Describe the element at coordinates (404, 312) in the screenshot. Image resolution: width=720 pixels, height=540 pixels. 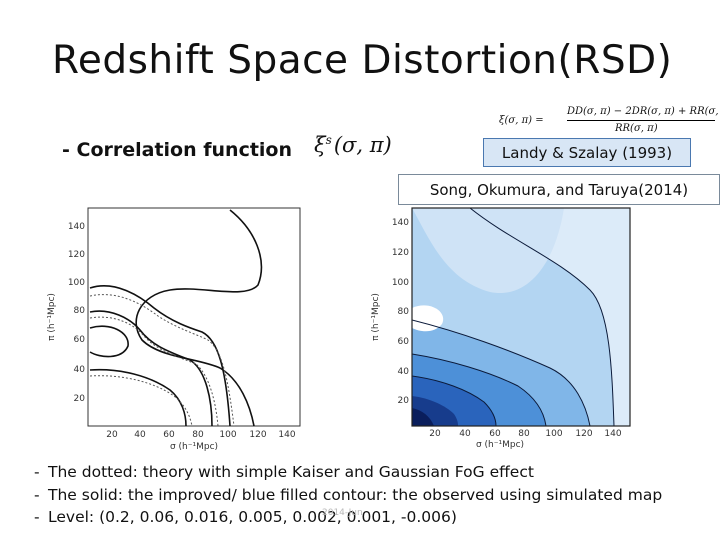
I see `right-y-tick-80: 80` at that location.